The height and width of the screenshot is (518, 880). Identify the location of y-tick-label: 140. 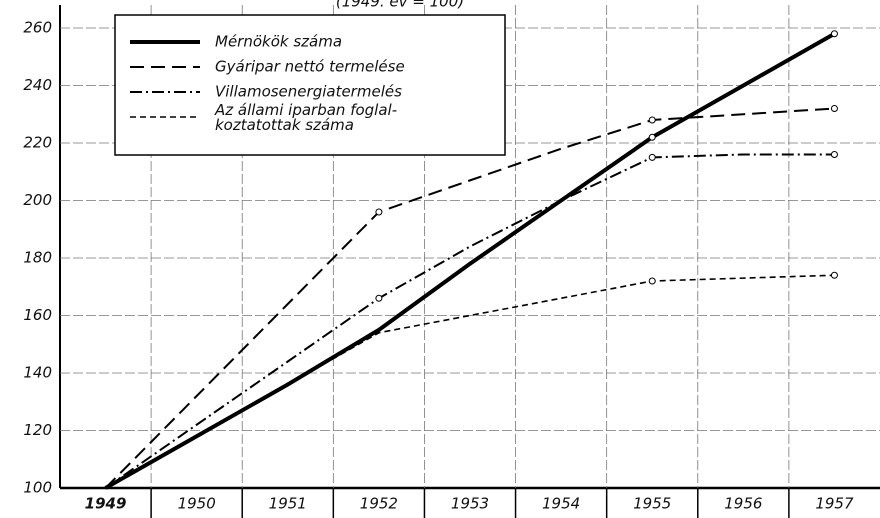
(37, 373).